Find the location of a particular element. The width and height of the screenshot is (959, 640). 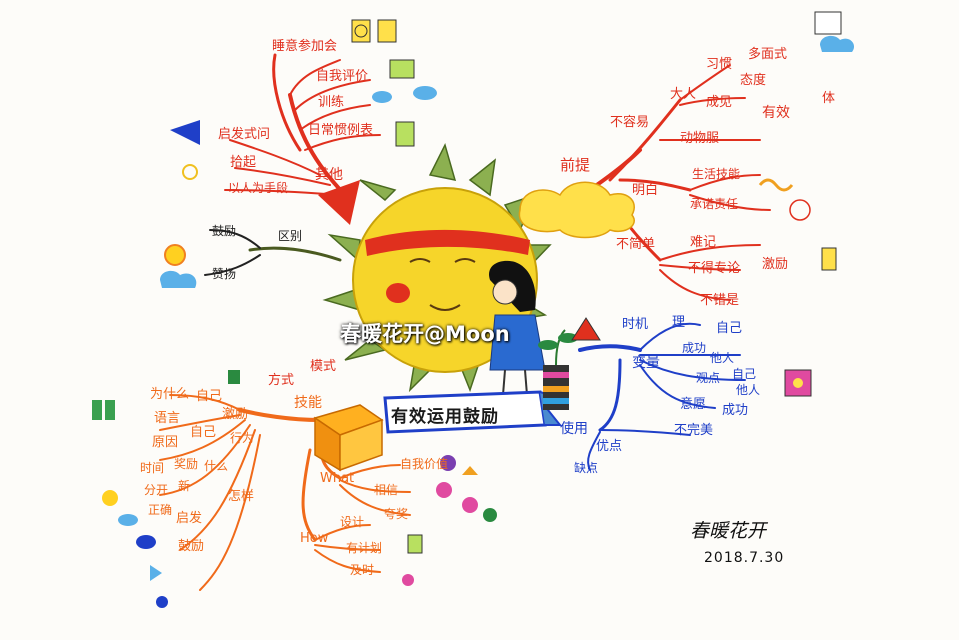

node-label: 有效 is located at coordinates (776, 113).